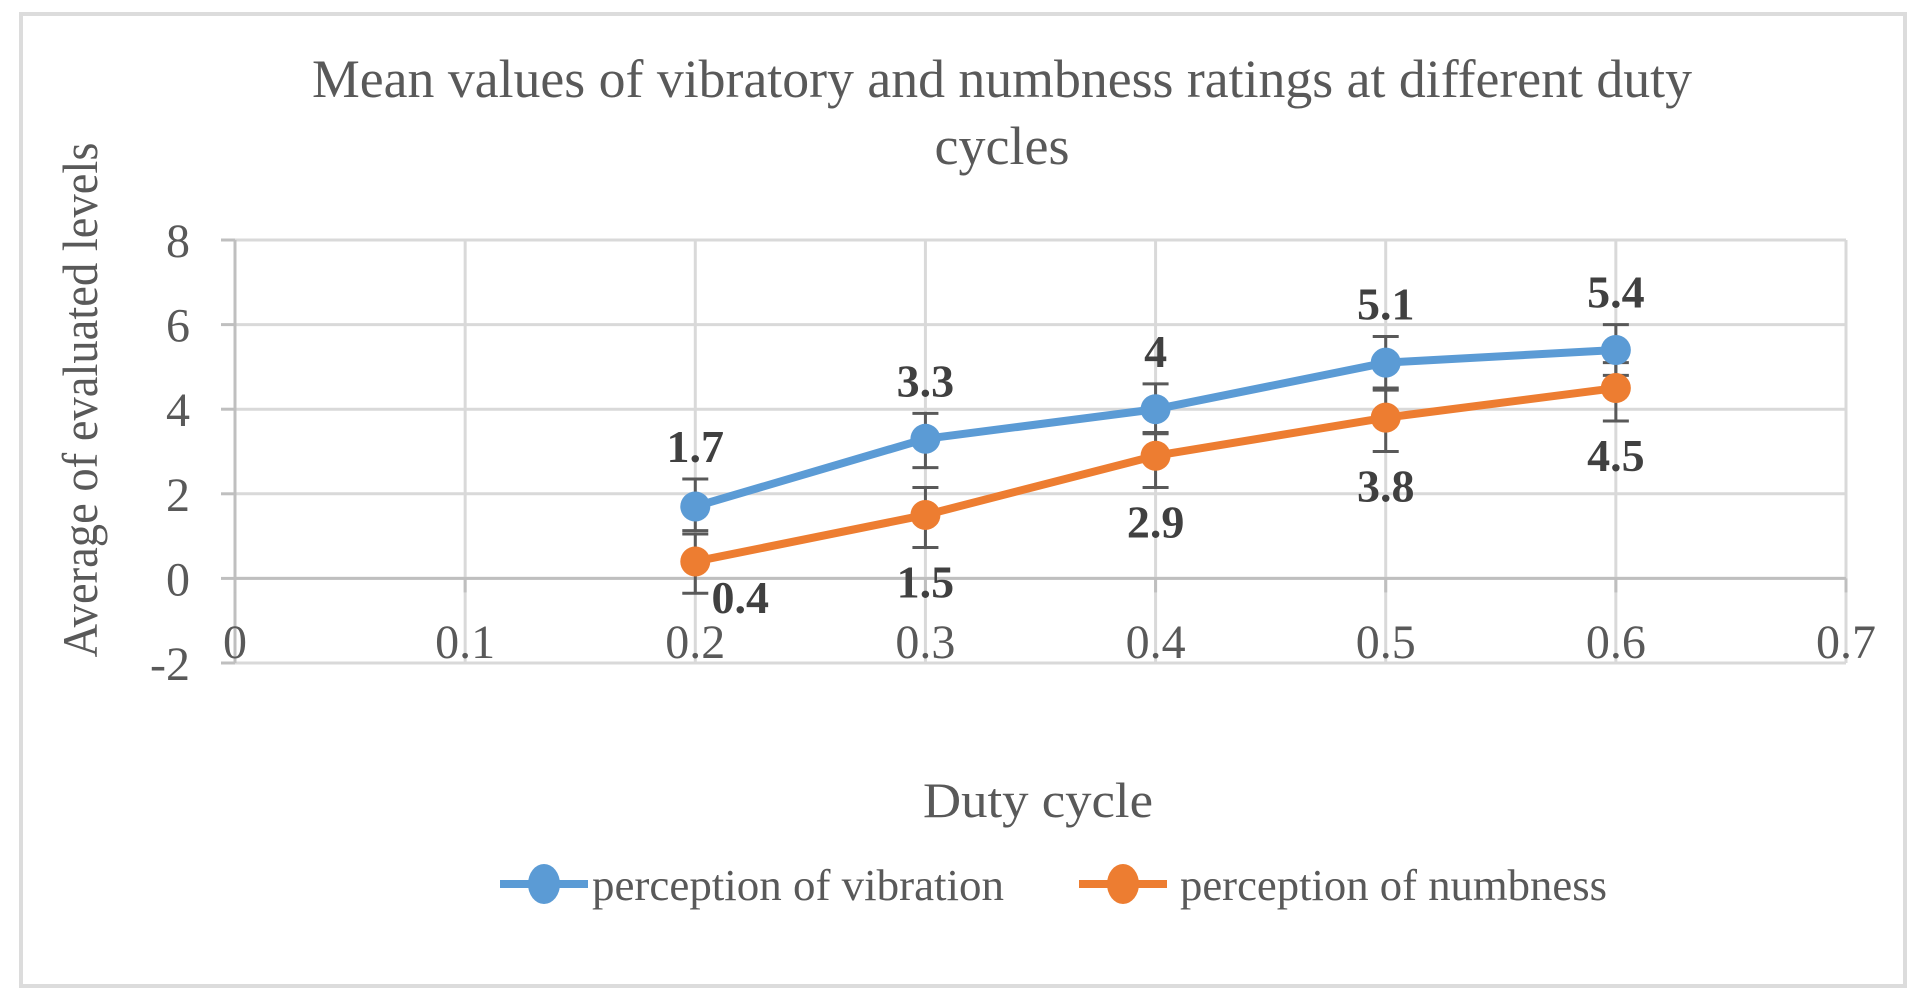  I want to click on y-tick-label: 0, so click(178, 579).